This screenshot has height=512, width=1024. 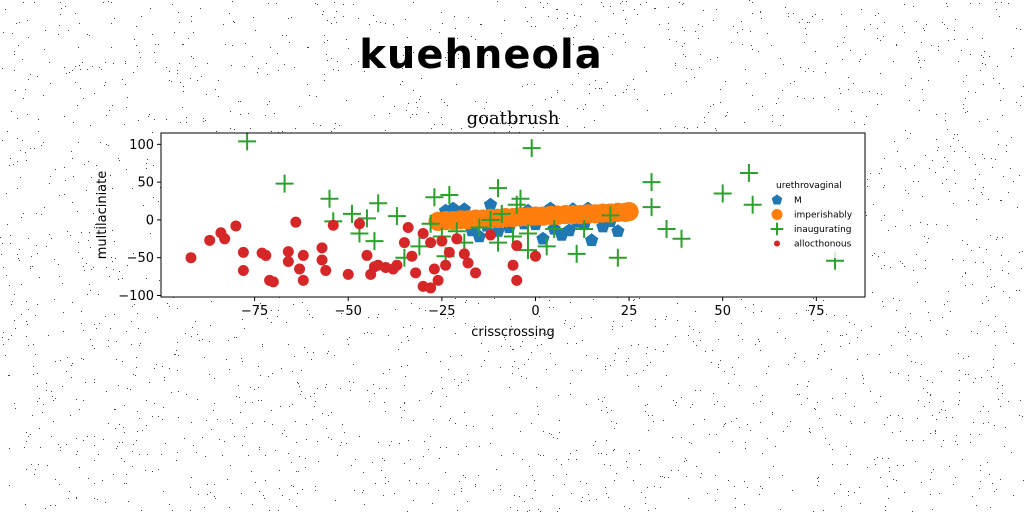 What do you see at coordinates (254, 311) in the screenshot?
I see `x-tick-label: −75` at bounding box center [254, 311].